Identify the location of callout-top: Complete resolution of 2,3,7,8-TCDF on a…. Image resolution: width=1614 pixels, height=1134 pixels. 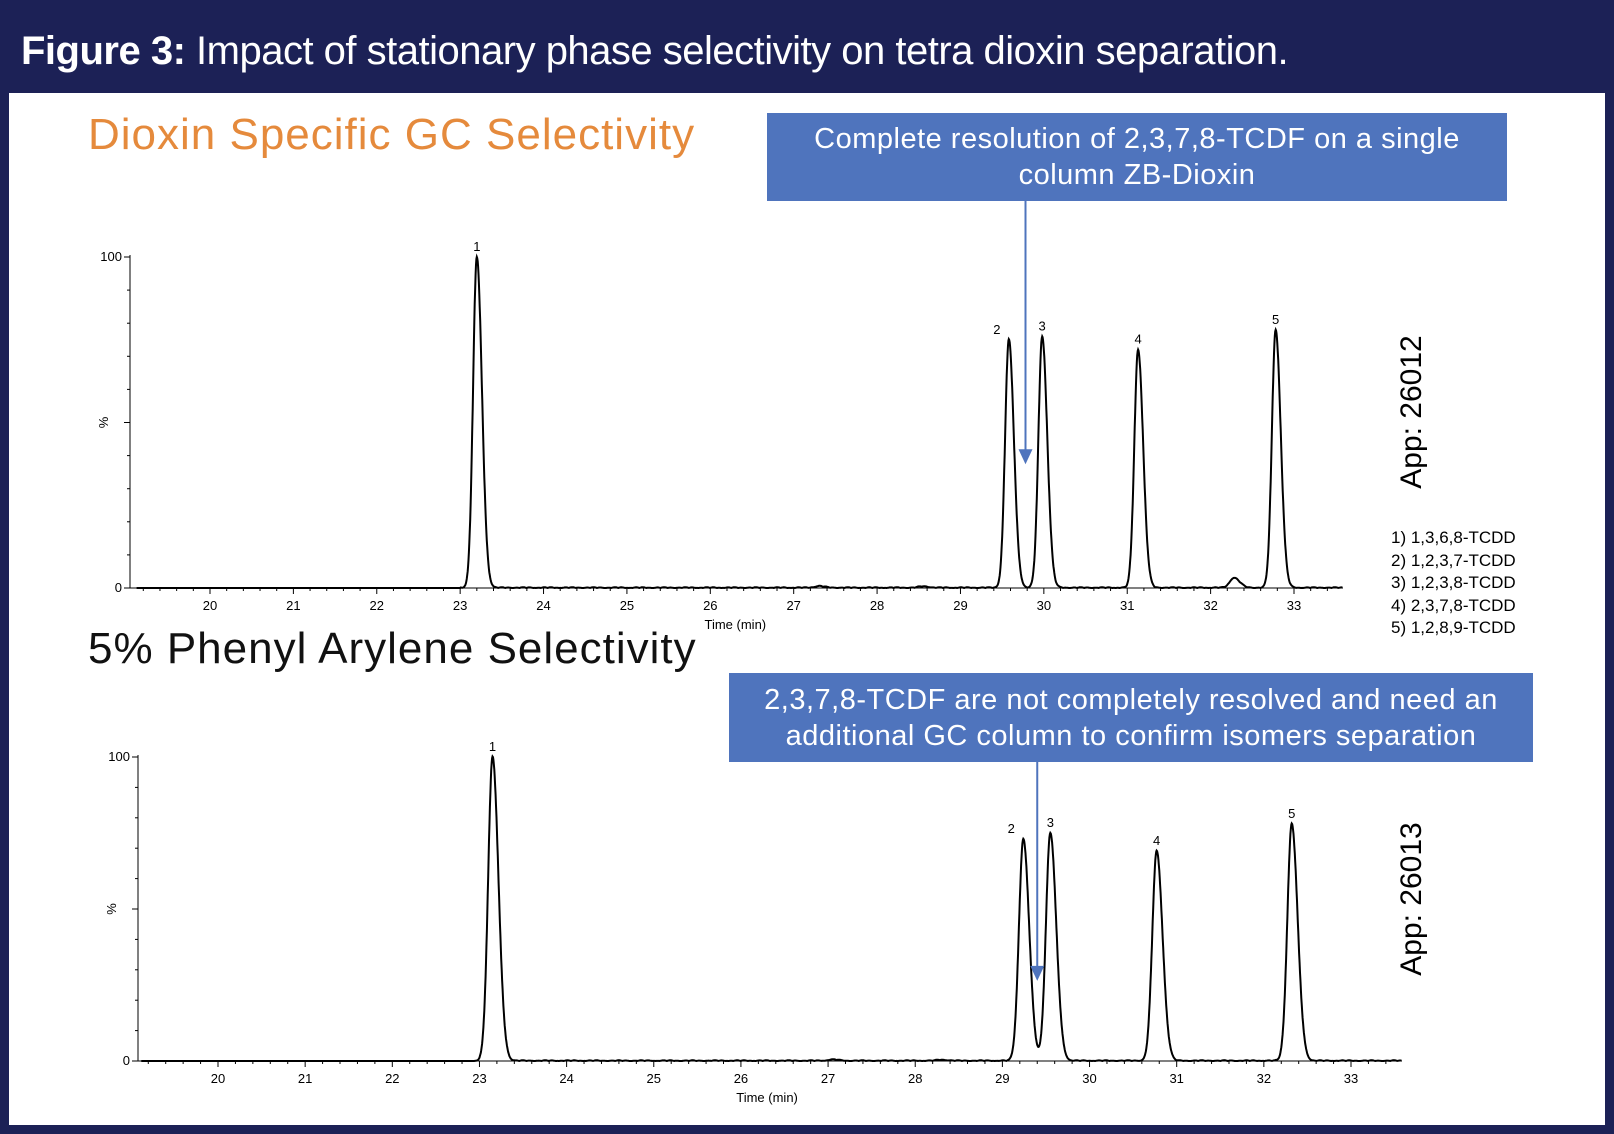
(1137, 157).